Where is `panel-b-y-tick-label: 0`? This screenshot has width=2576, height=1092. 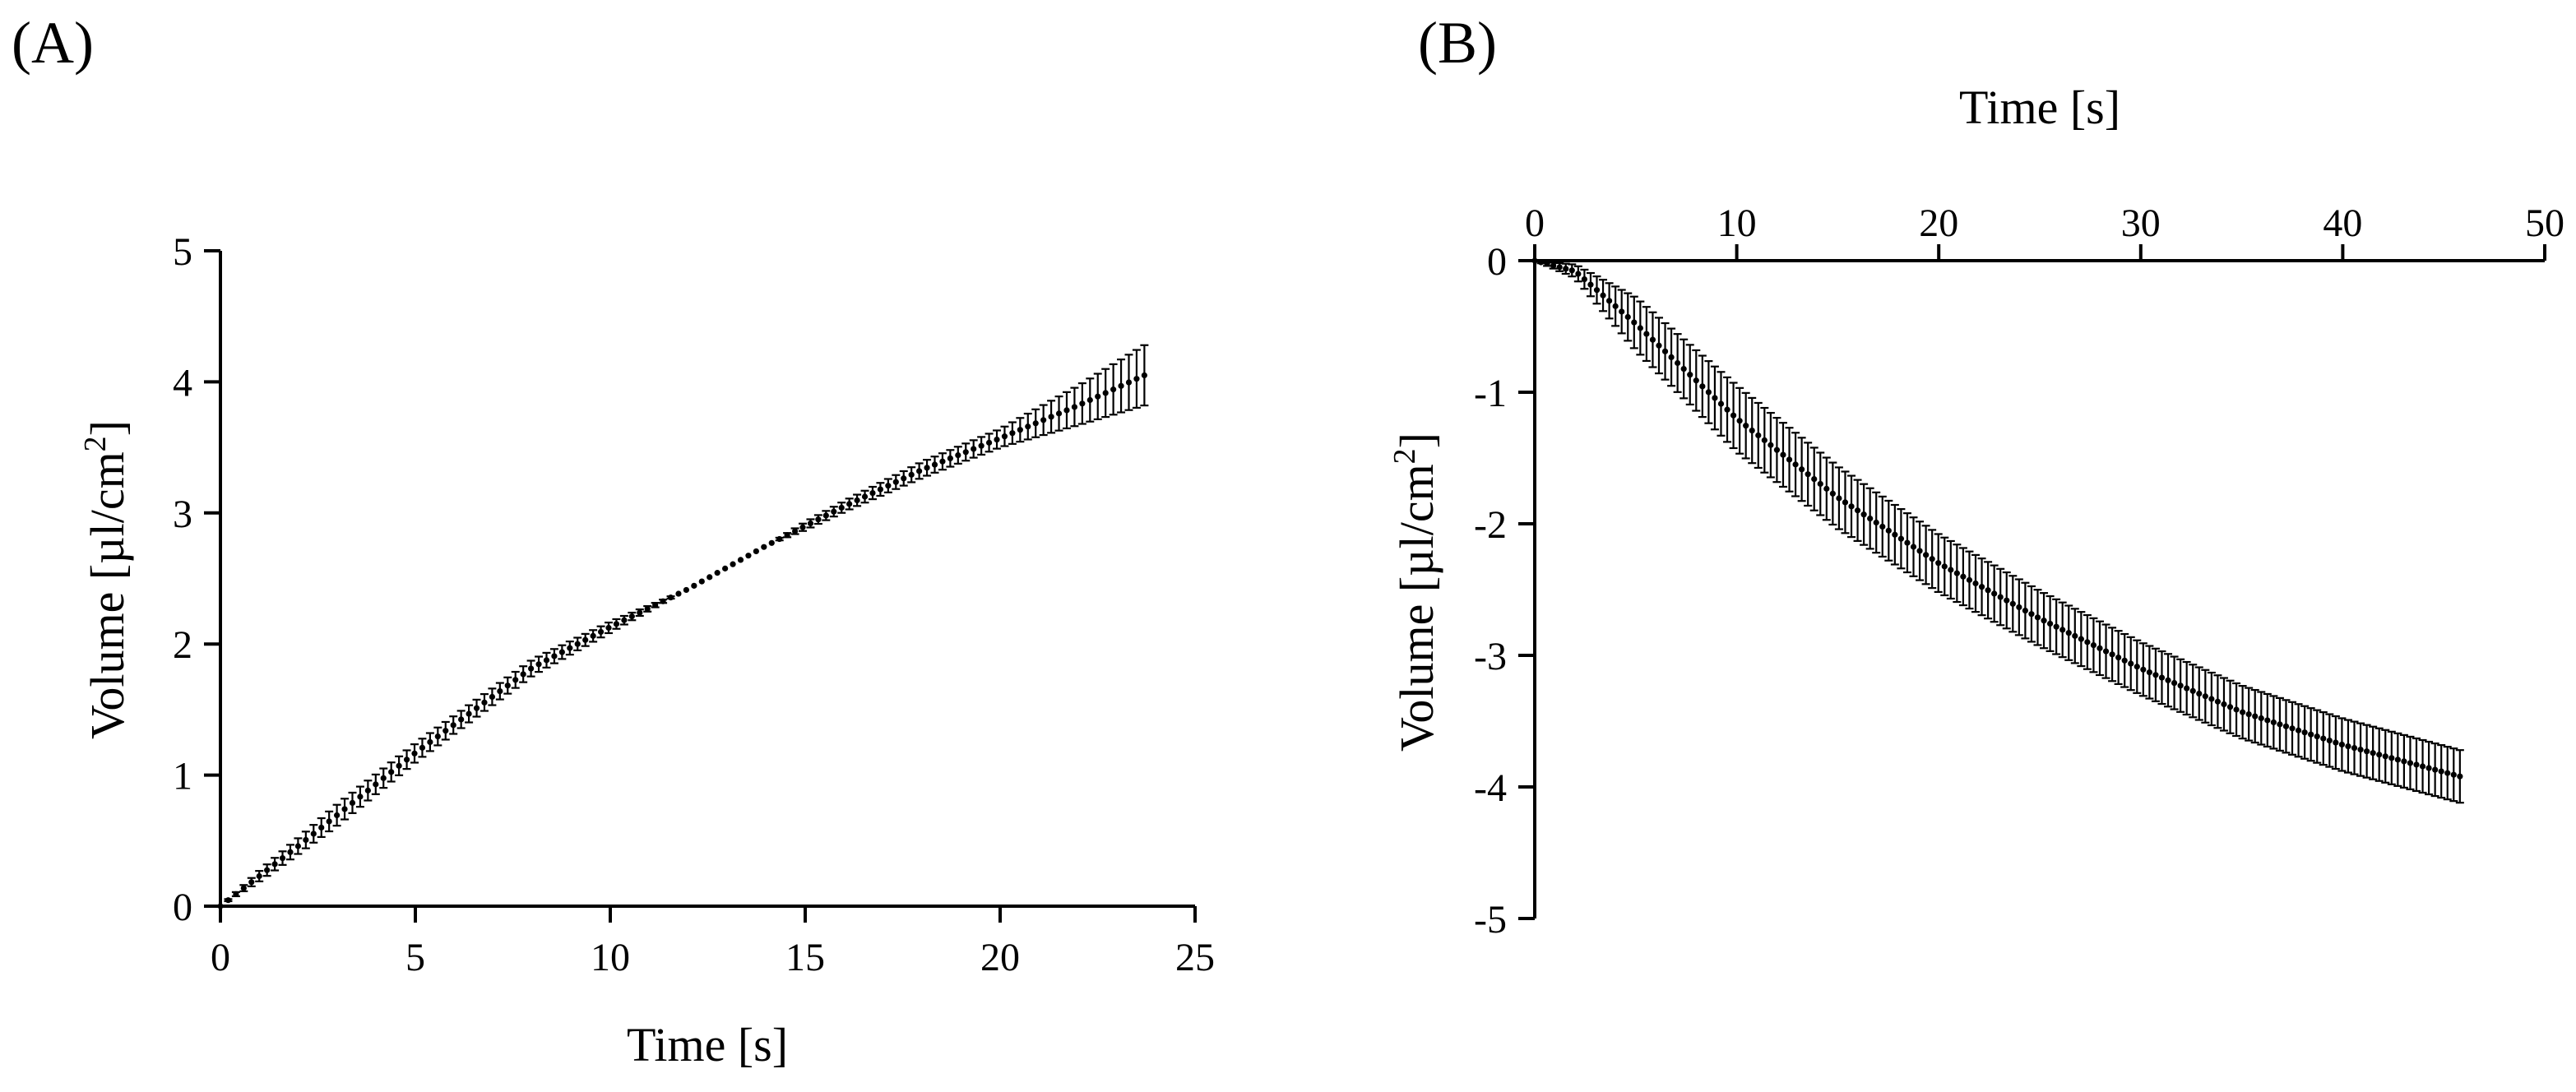
panel-b-y-tick-label: 0 is located at coordinates (1497, 262).